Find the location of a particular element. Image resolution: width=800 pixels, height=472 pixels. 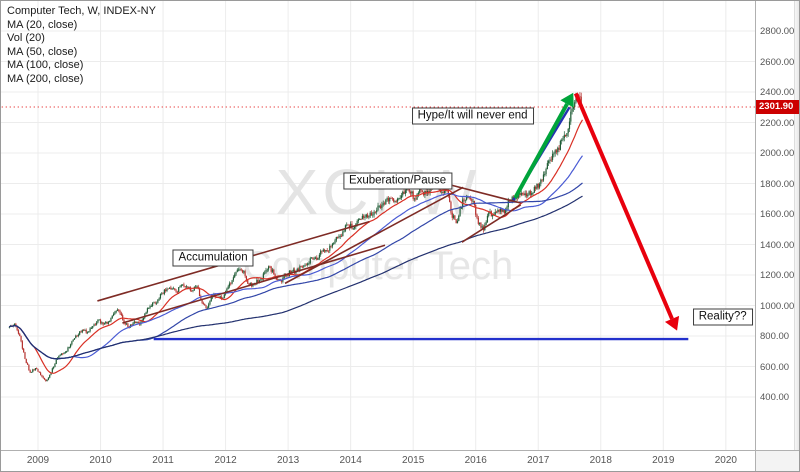

indicator-ma-50: MA (50, close) is located at coordinates (42, 51).